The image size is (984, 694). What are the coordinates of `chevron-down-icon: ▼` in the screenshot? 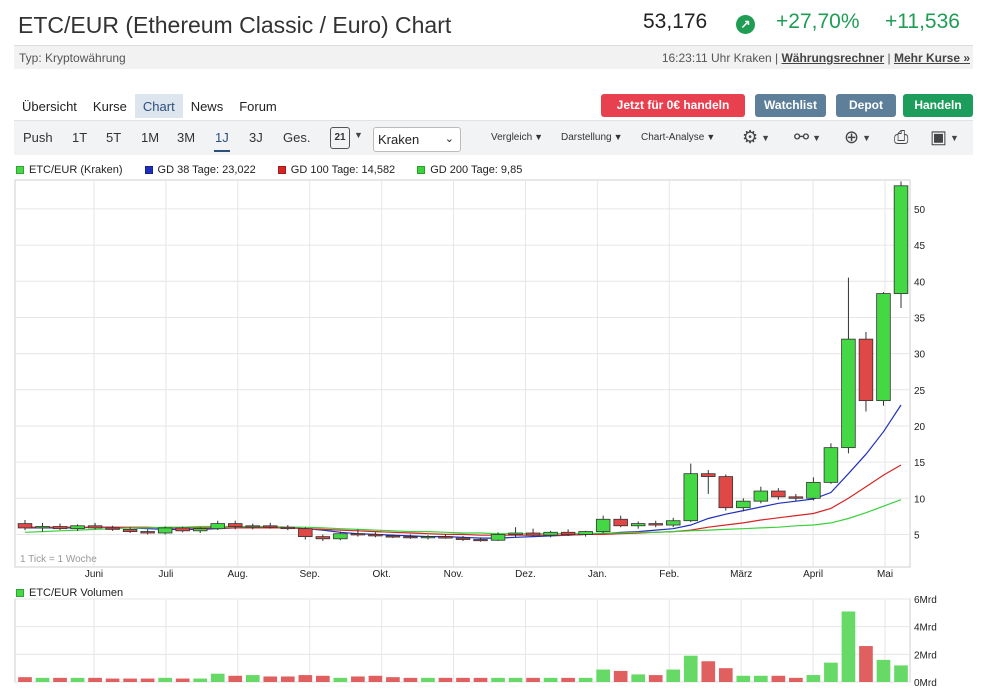 It's located at (358, 135).